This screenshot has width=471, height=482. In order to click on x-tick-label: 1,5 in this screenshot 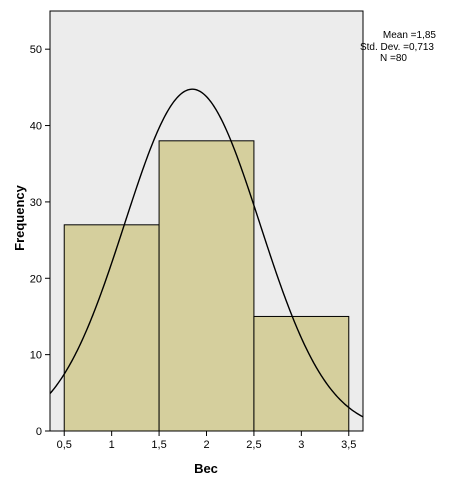, I will do `click(158, 445)`.